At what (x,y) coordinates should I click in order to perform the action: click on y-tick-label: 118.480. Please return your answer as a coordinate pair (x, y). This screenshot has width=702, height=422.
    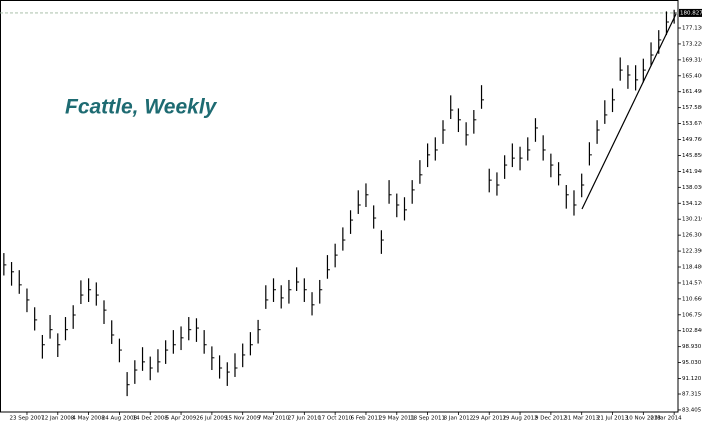
    Looking at the image, I should click on (692, 268).